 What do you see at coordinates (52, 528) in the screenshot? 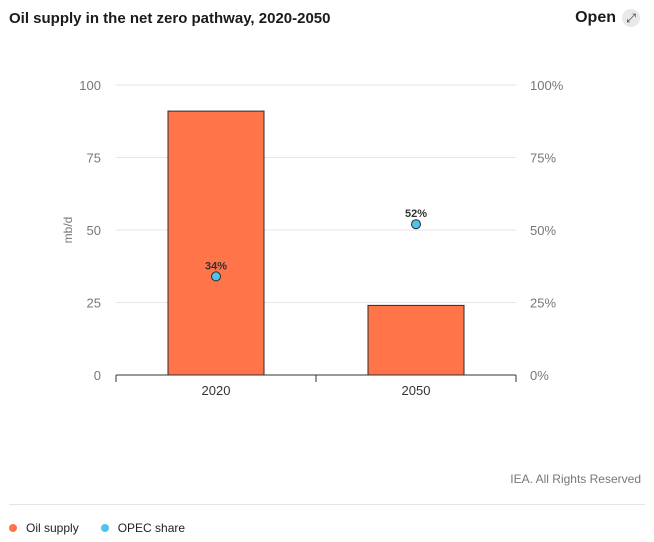
I see `legend-label-oil-supply: Oil supply` at bounding box center [52, 528].